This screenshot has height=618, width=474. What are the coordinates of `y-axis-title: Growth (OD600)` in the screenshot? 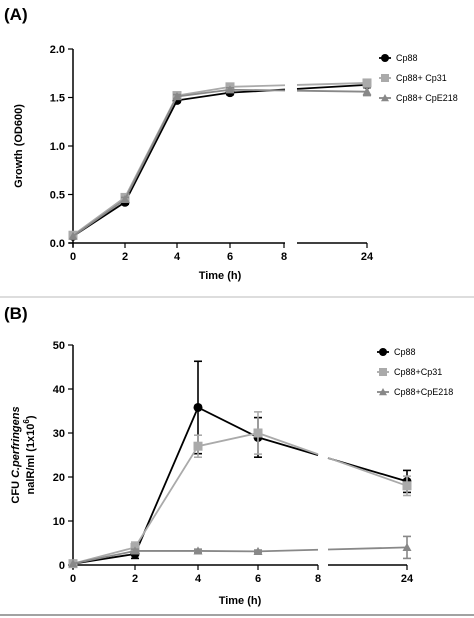 It's located at (19, 146).